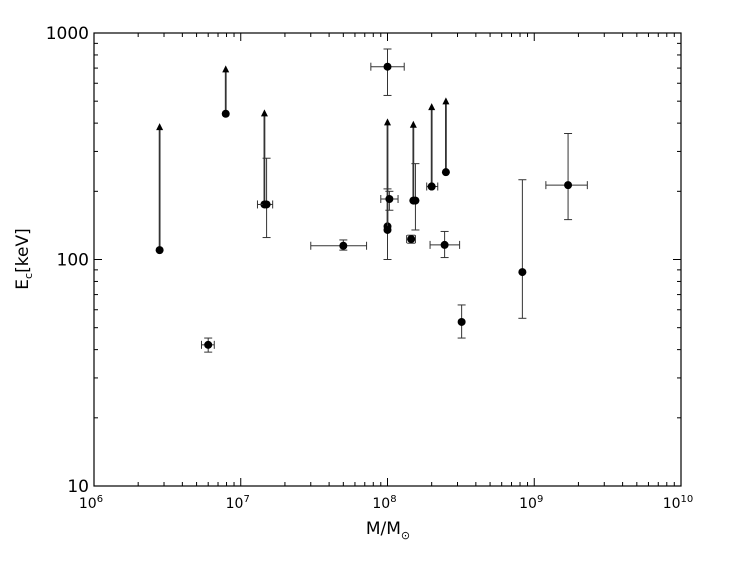 This screenshot has height=568, width=747. What do you see at coordinates (73, 261) in the screenshot?
I see `y-tick-label: 100` at bounding box center [73, 261].